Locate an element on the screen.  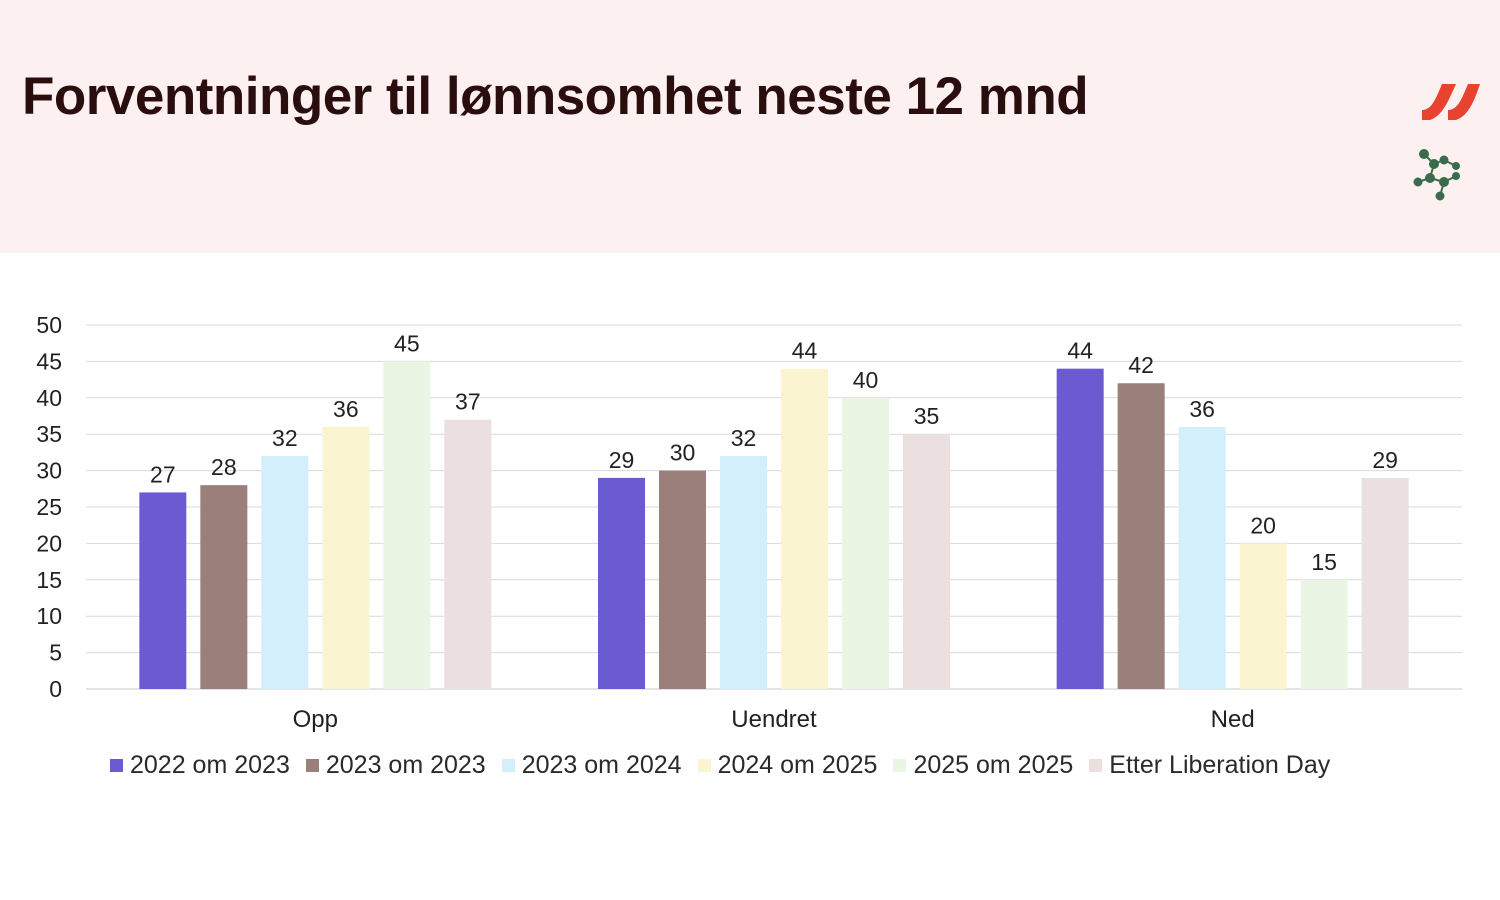
data-label: 37 is located at coordinates (468, 402).